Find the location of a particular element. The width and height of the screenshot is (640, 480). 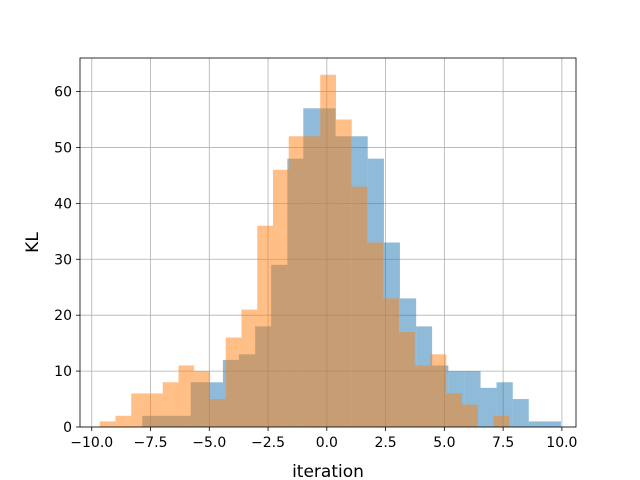

x-tick-label: 5.0 is located at coordinates (444, 443).